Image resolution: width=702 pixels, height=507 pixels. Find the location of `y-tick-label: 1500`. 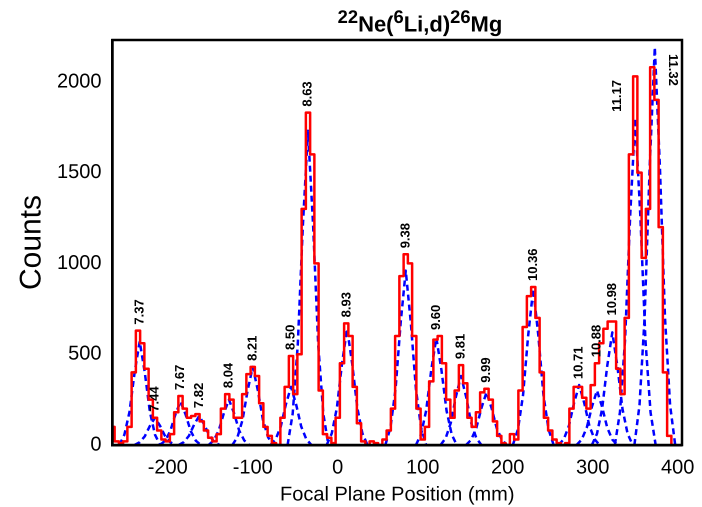

y-tick-label: 1500 is located at coordinates (79, 172).